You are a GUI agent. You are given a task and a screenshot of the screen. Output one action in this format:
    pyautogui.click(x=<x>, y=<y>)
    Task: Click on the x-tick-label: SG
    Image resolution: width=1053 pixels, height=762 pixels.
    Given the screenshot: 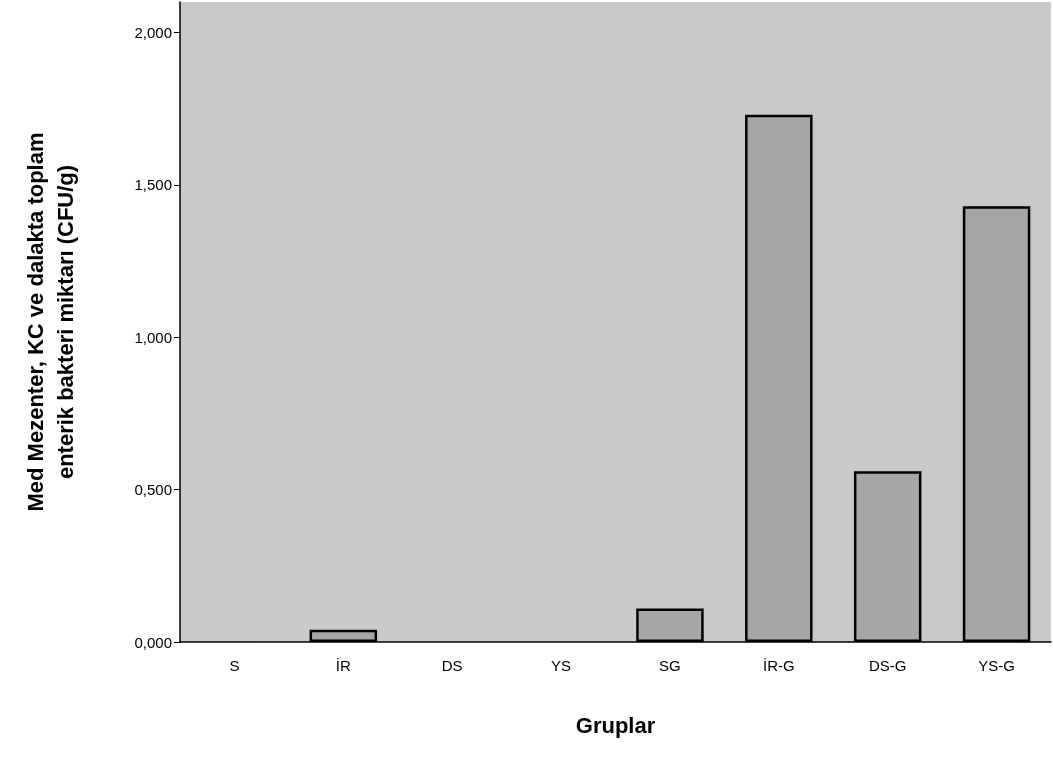 What is the action you would take?
    pyautogui.click(x=670, y=665)
    